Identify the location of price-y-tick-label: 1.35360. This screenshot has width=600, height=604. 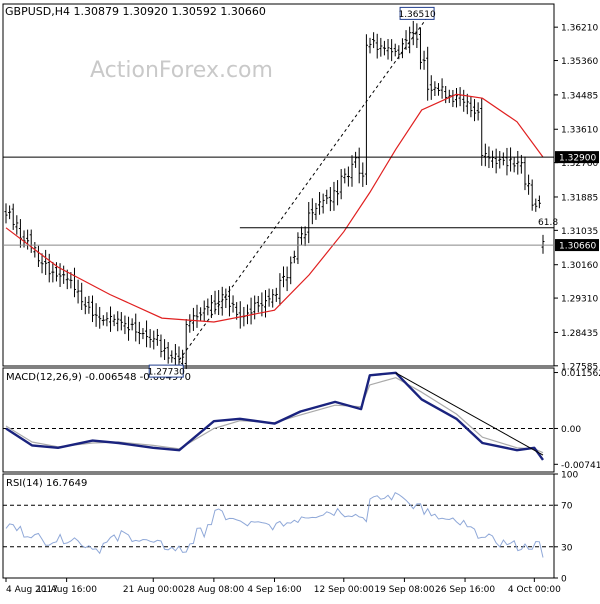
(579, 62).